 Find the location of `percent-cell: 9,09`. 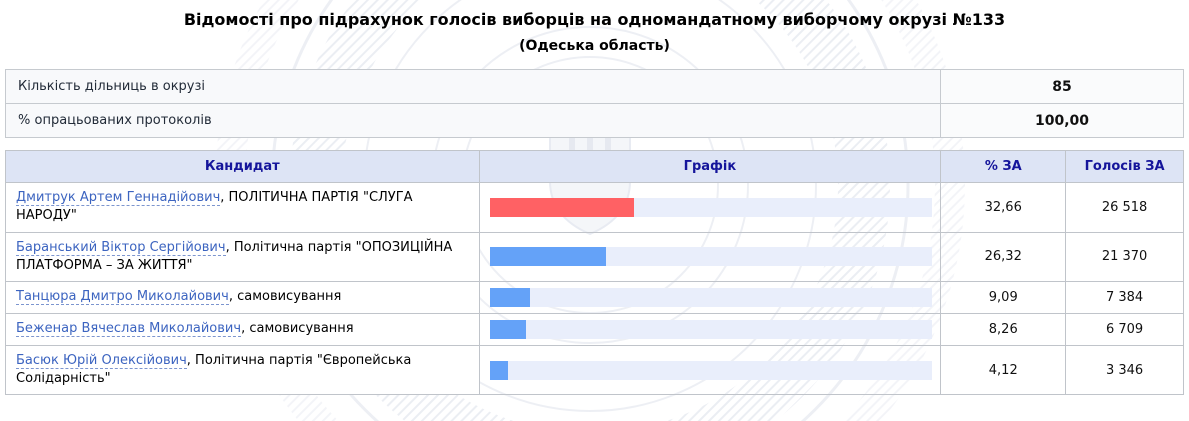

percent-cell: 9,09 is located at coordinates (1003, 297).